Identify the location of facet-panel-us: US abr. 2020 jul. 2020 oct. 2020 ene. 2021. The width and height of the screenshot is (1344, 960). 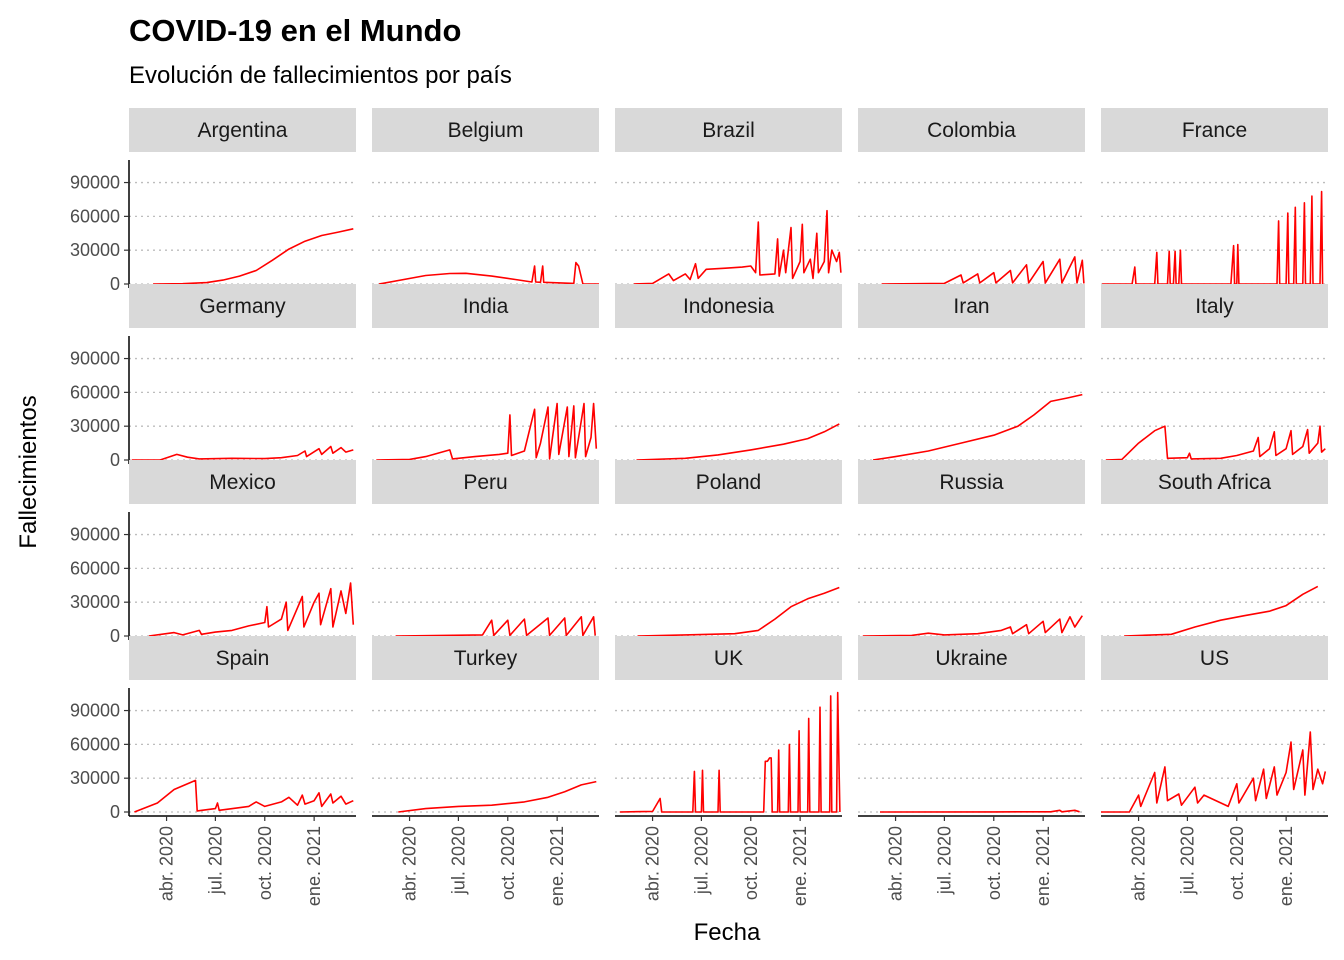
(1214, 771).